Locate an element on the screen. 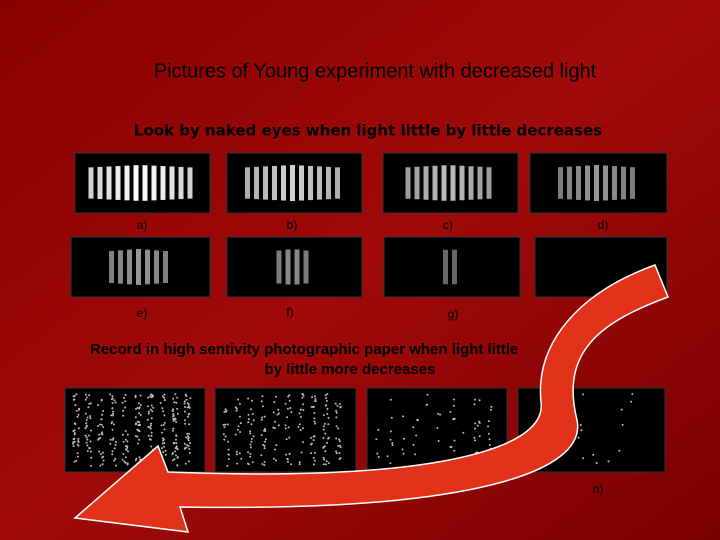 Image resolution: width=720 pixels, height=540 pixels. panel-label: b) is located at coordinates (292, 225).